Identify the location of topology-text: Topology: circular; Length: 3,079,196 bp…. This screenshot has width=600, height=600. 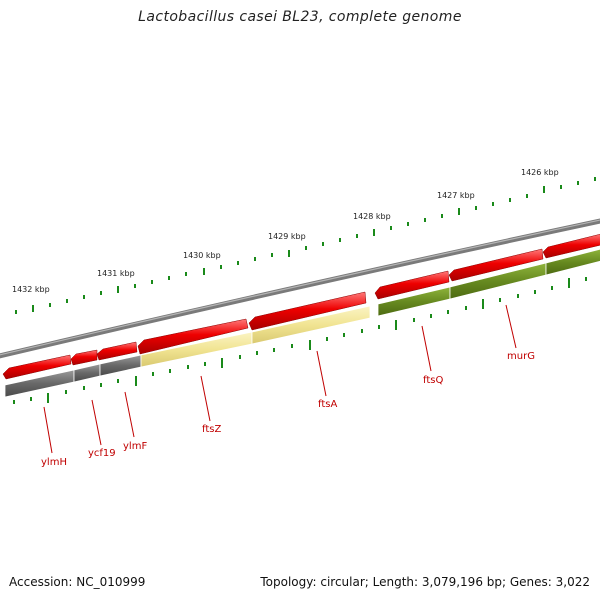
(425, 582).